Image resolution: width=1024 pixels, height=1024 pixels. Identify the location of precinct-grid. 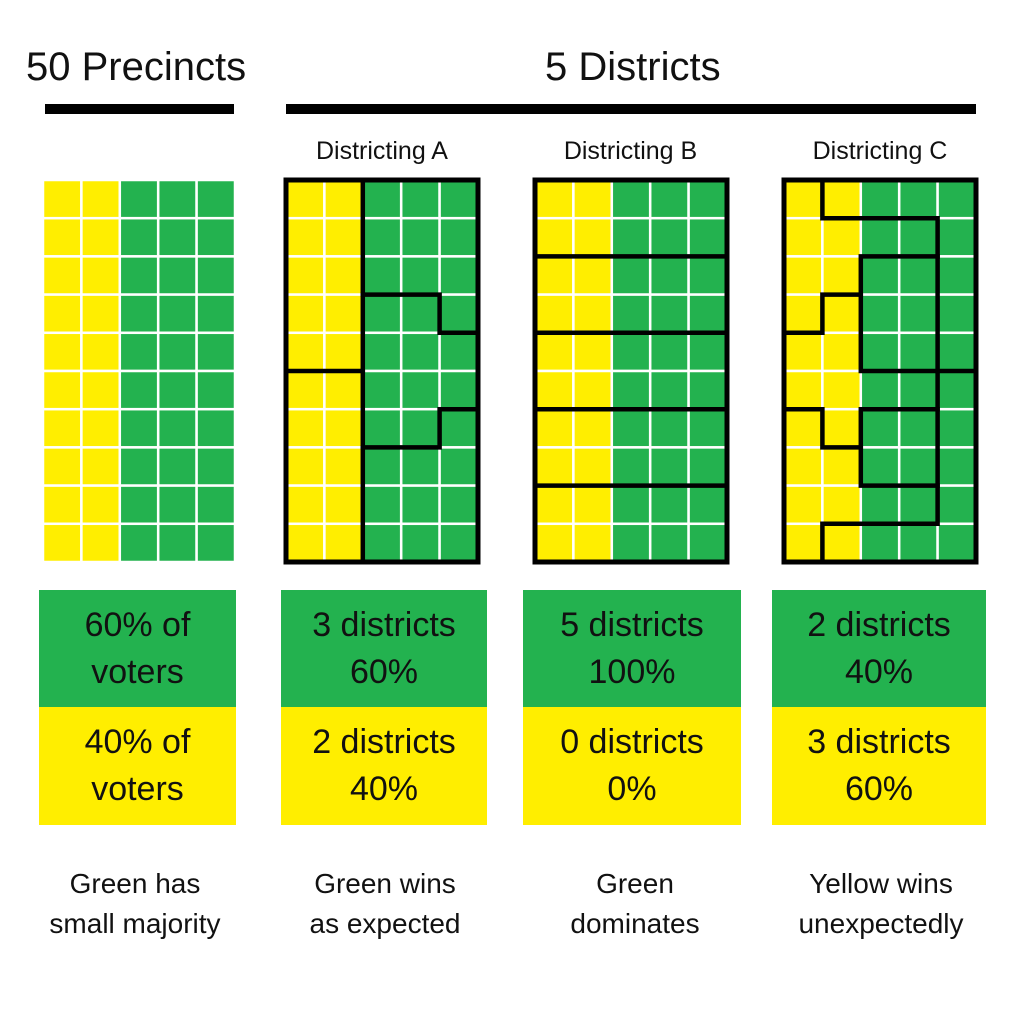
(139, 371).